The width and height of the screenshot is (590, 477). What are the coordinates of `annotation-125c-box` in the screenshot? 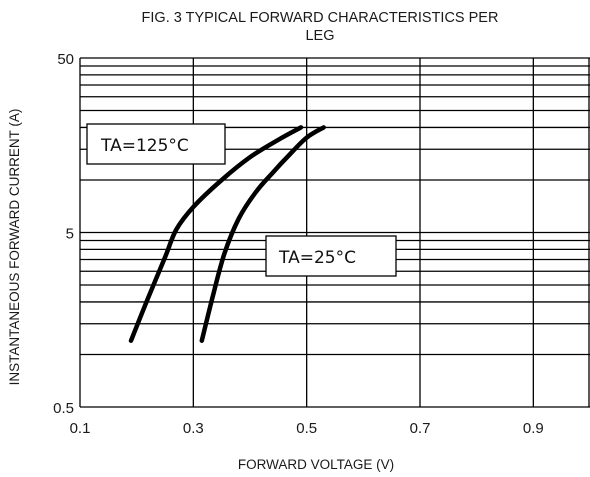 It's located at (156, 144).